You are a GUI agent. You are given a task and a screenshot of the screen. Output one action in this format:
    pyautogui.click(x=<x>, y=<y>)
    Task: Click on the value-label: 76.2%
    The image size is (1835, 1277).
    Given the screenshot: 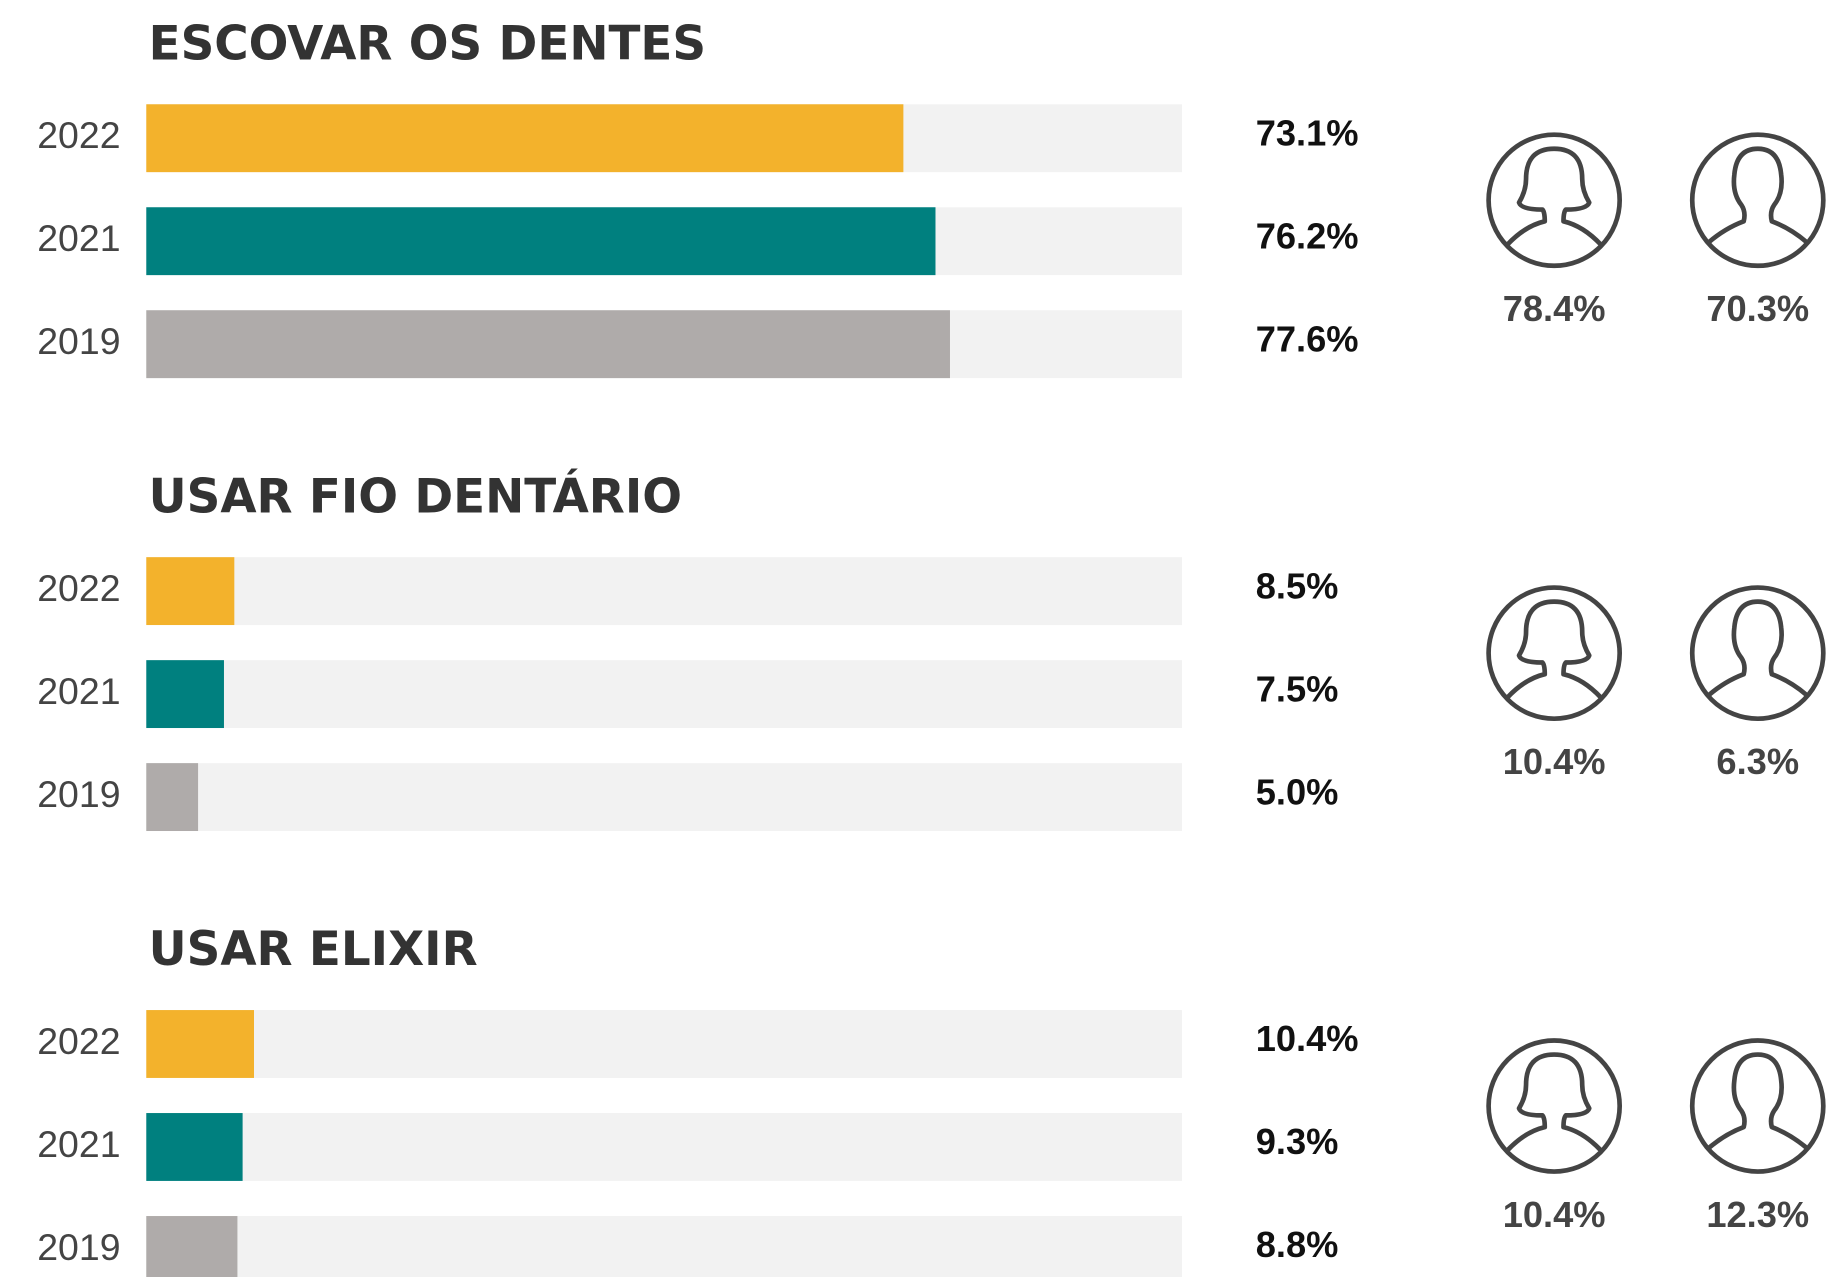 What is the action you would take?
    pyautogui.click(x=1307, y=235)
    